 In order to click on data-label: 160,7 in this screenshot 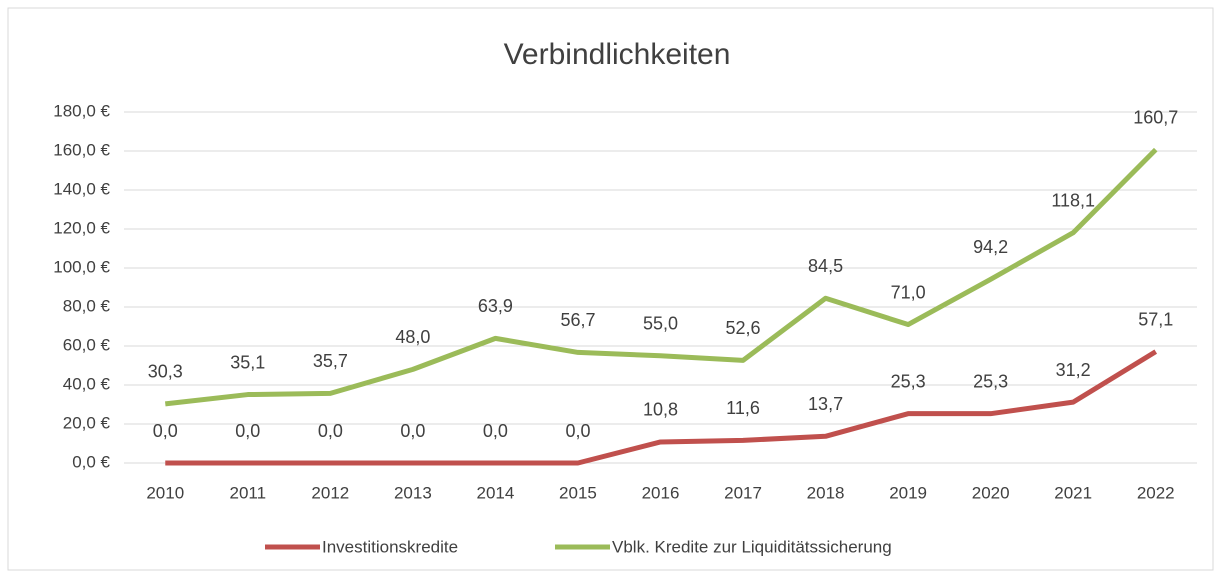, I will do `click(1155, 117)`.